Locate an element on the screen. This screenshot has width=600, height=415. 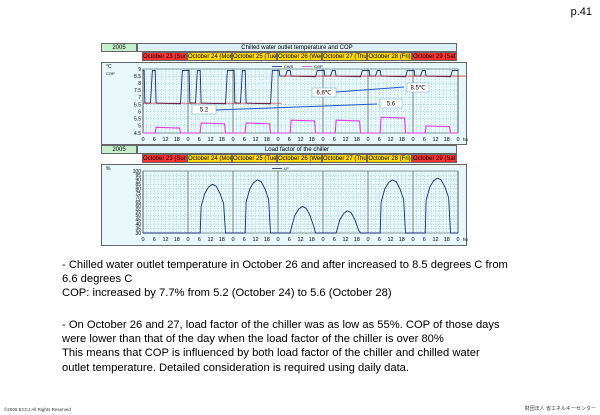
annotation-8-5c-box is located at coordinates (418, 87).